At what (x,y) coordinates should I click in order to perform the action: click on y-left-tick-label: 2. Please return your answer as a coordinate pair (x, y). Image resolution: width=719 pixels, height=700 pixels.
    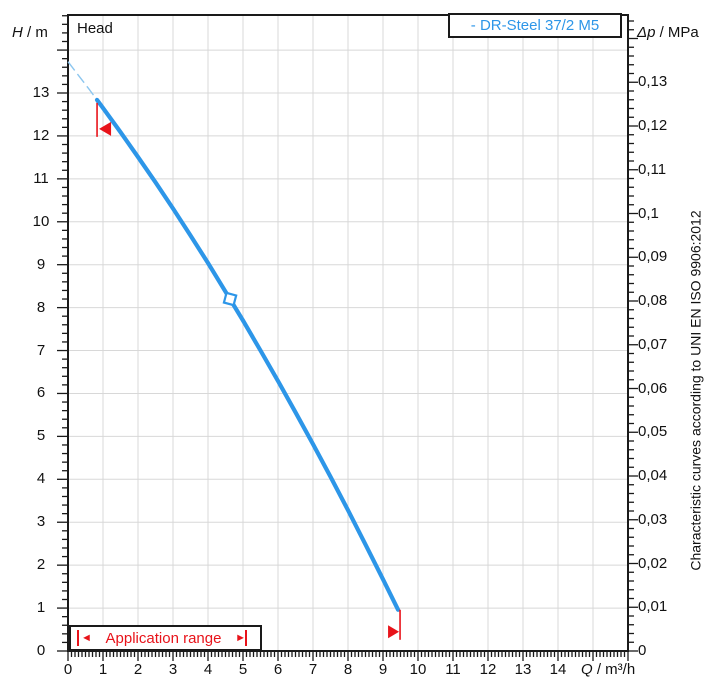
    Looking at the image, I should click on (41, 565).